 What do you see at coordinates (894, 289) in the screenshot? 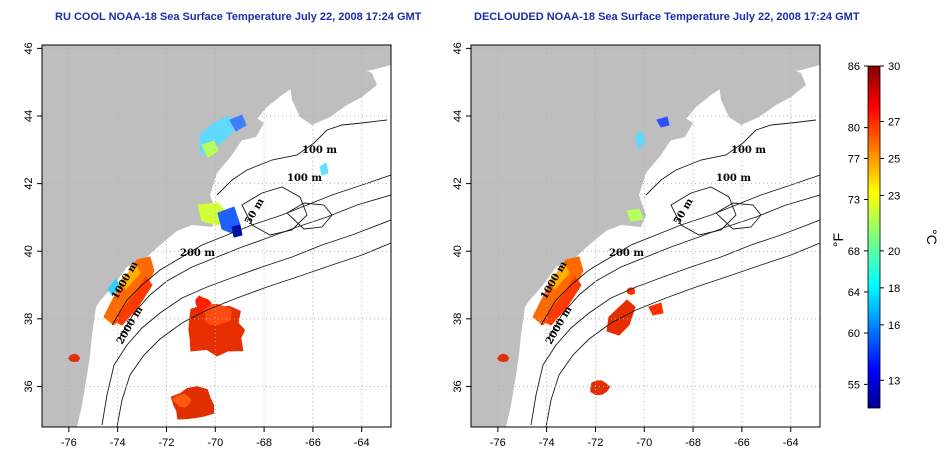
I see `celsius-tick-label: 18` at bounding box center [894, 289].